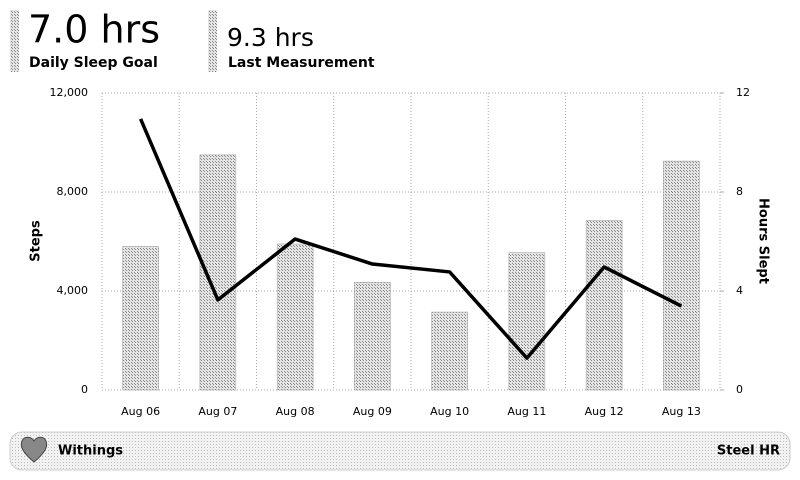 The height and width of the screenshot is (480, 800). I want to click on y-axis-label: Steps, so click(36, 241).